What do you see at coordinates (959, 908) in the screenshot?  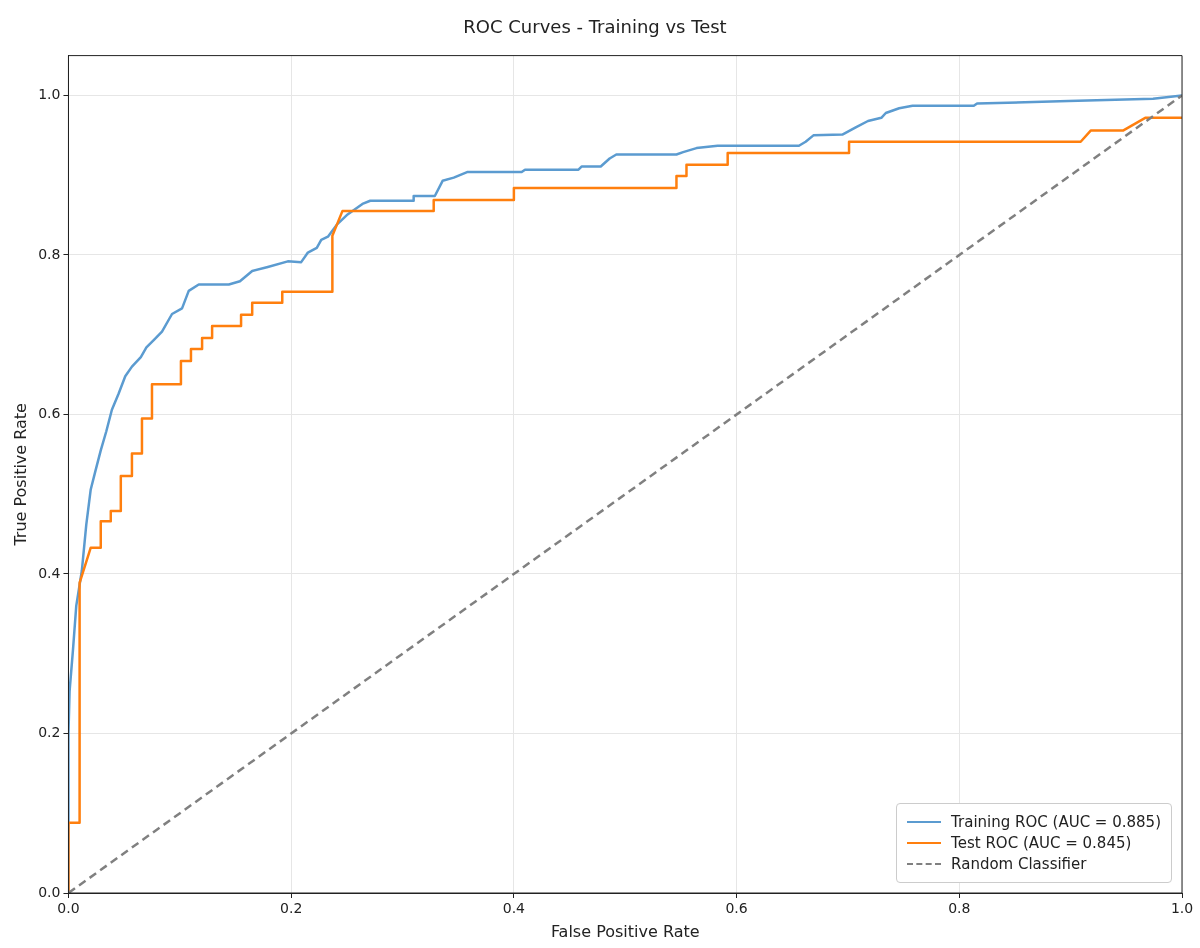 I see `x-tick-label: 0.8` at bounding box center [959, 908].